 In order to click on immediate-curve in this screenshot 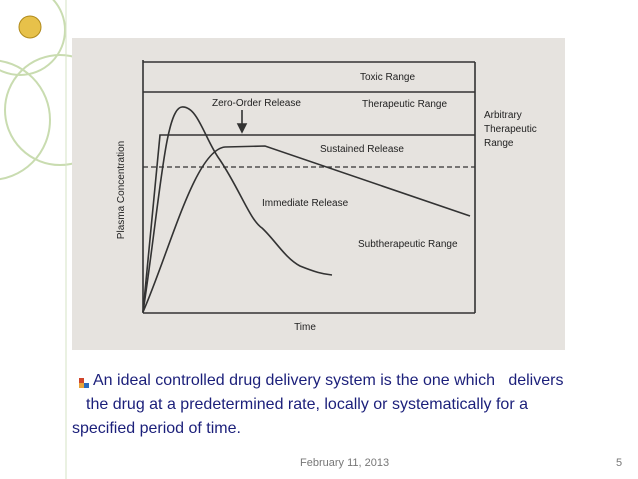, I will do `click(237, 209)`.